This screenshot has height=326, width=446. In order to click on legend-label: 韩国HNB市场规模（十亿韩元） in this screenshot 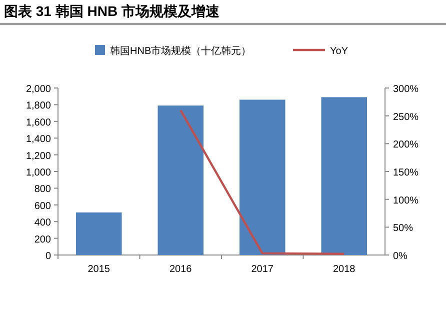, I will do `click(181, 51)`.